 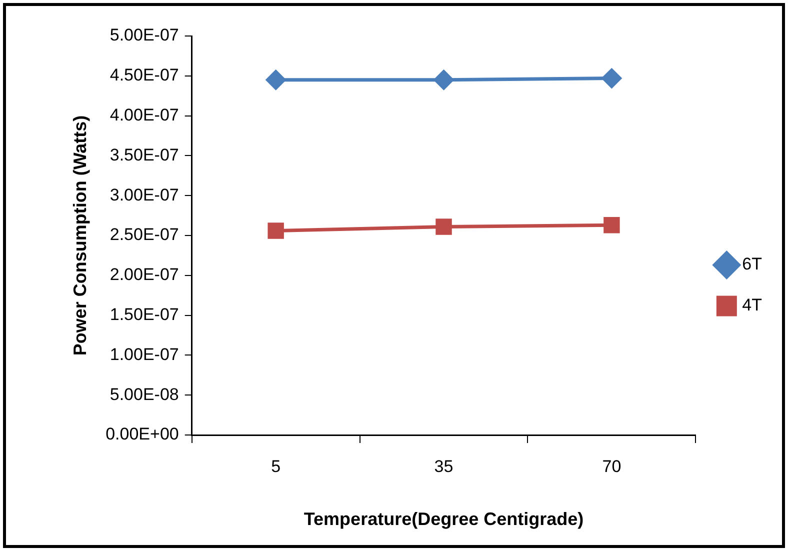 I want to click on y-tick-label: 2.50E-07, so click(x=144, y=234).